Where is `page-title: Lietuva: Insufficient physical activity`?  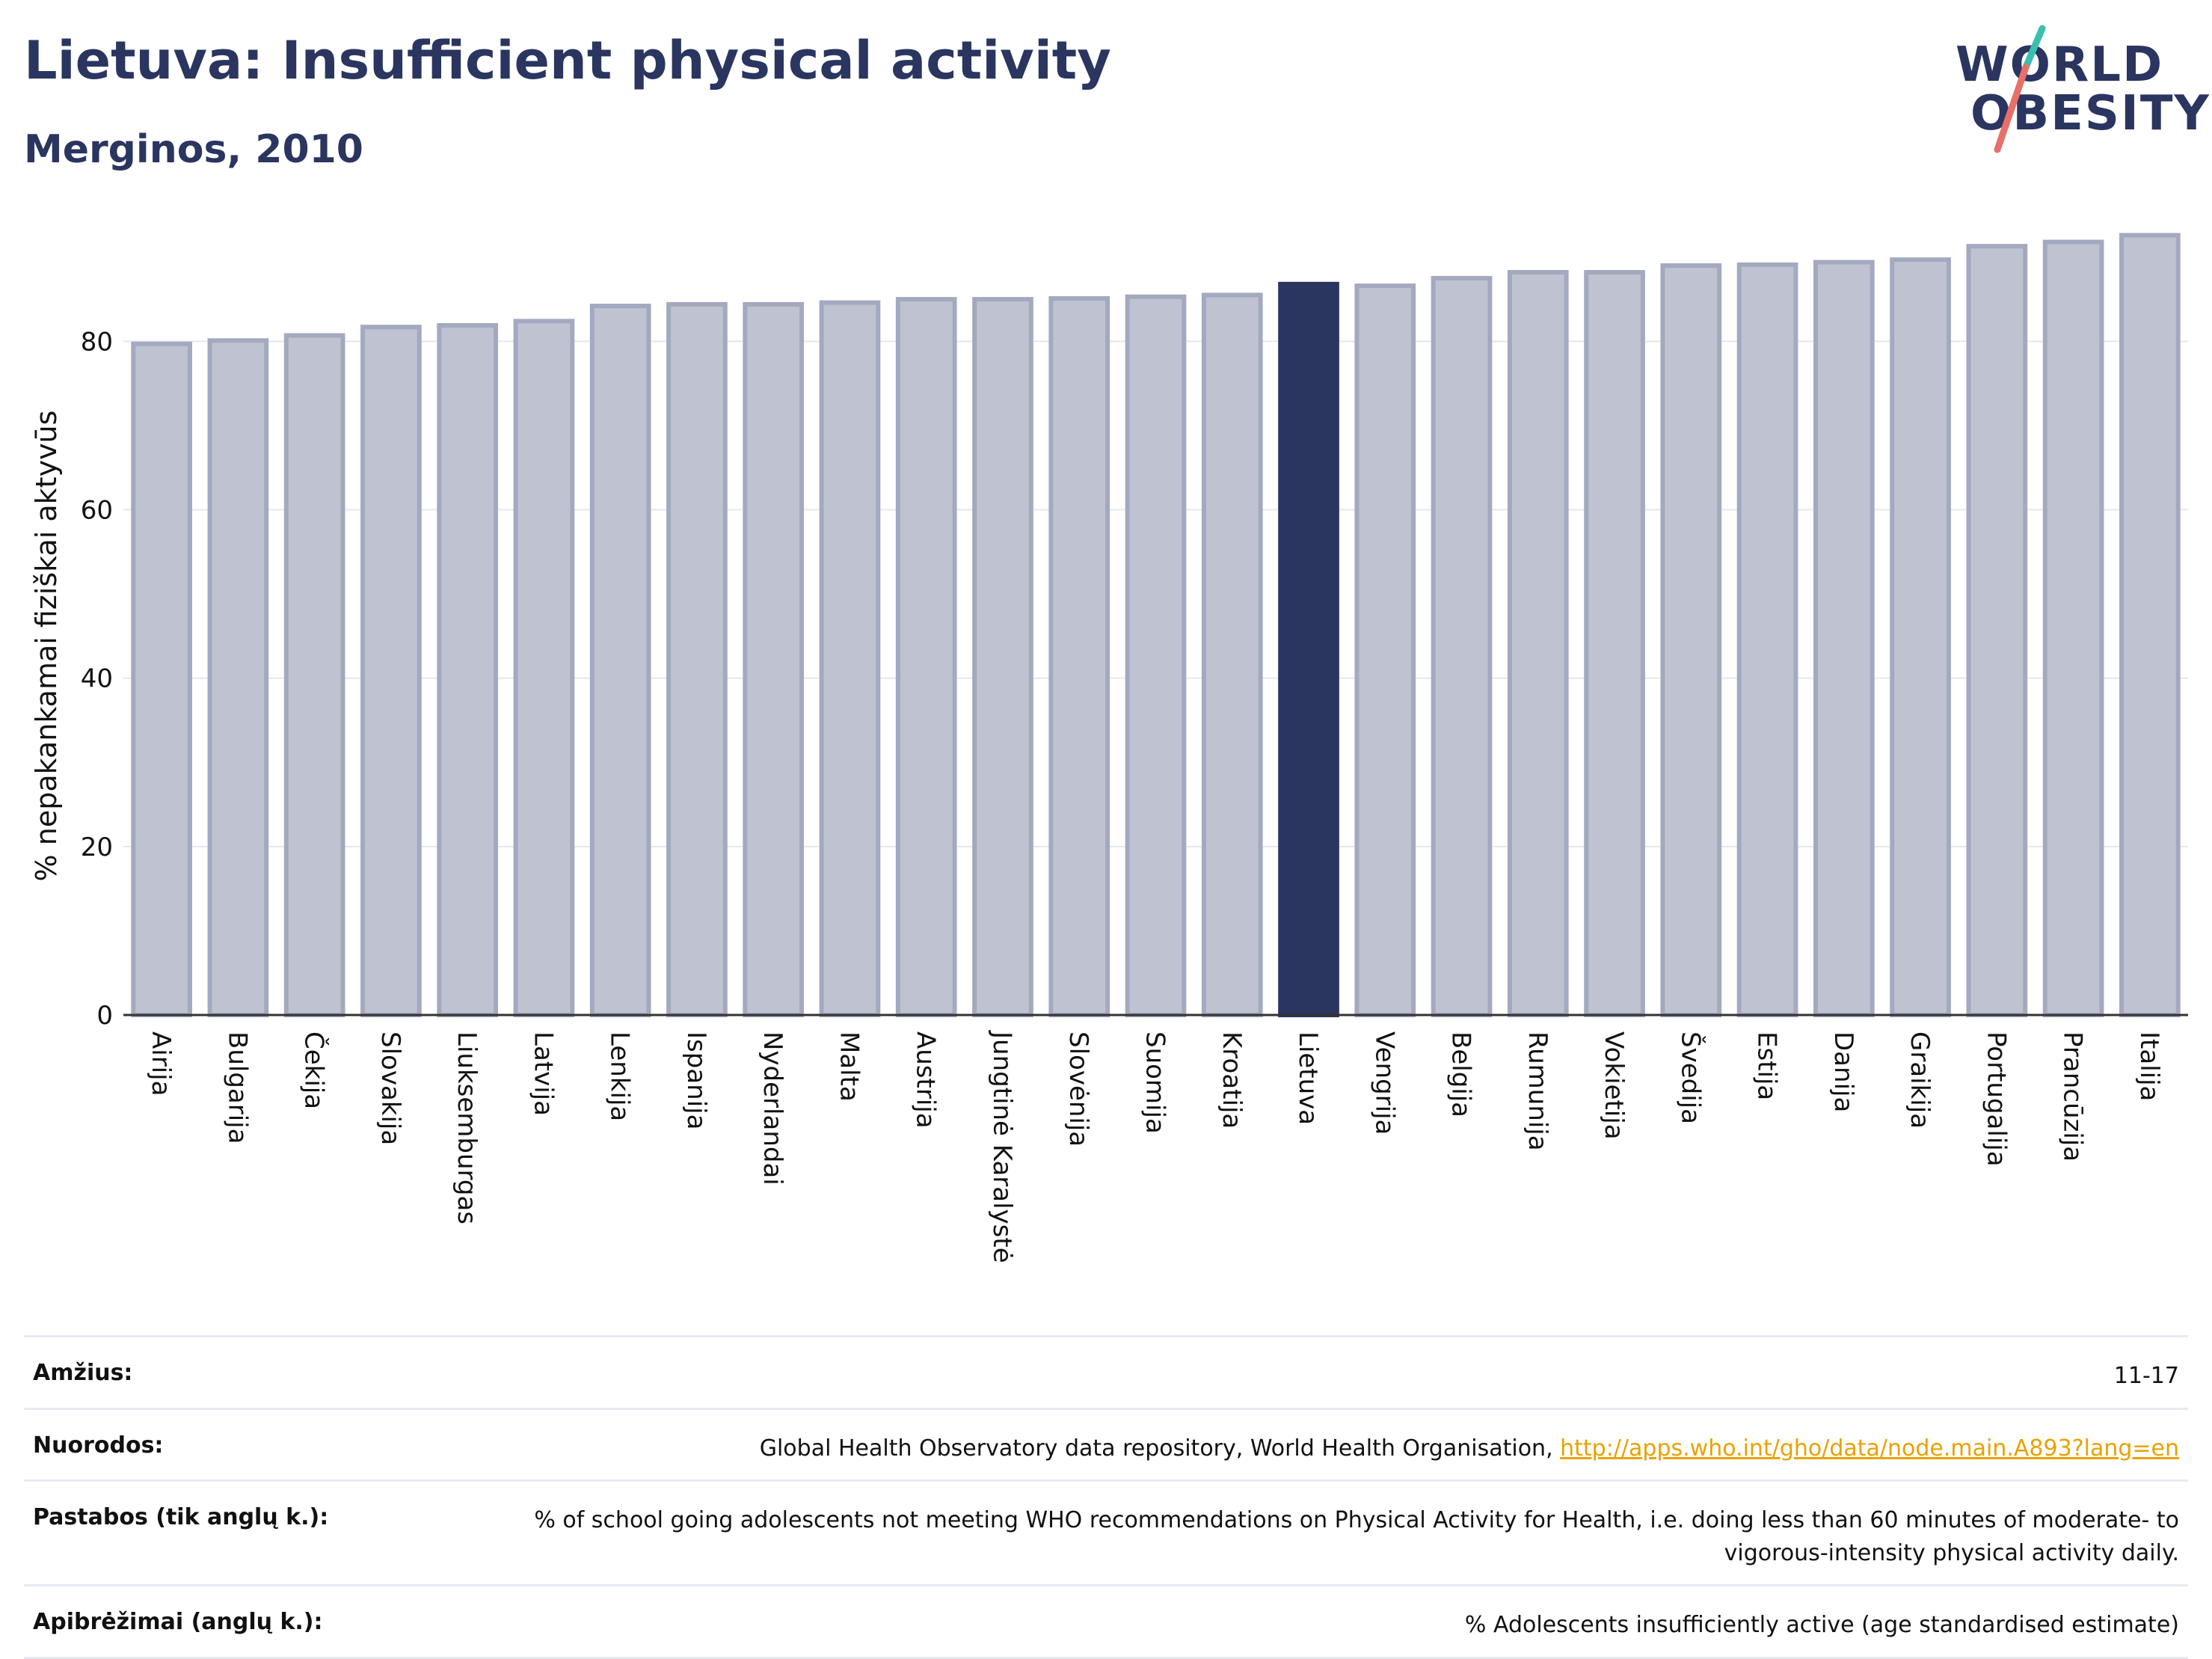
page-title: Lietuva: Insufficient physical activity is located at coordinates (567, 60).